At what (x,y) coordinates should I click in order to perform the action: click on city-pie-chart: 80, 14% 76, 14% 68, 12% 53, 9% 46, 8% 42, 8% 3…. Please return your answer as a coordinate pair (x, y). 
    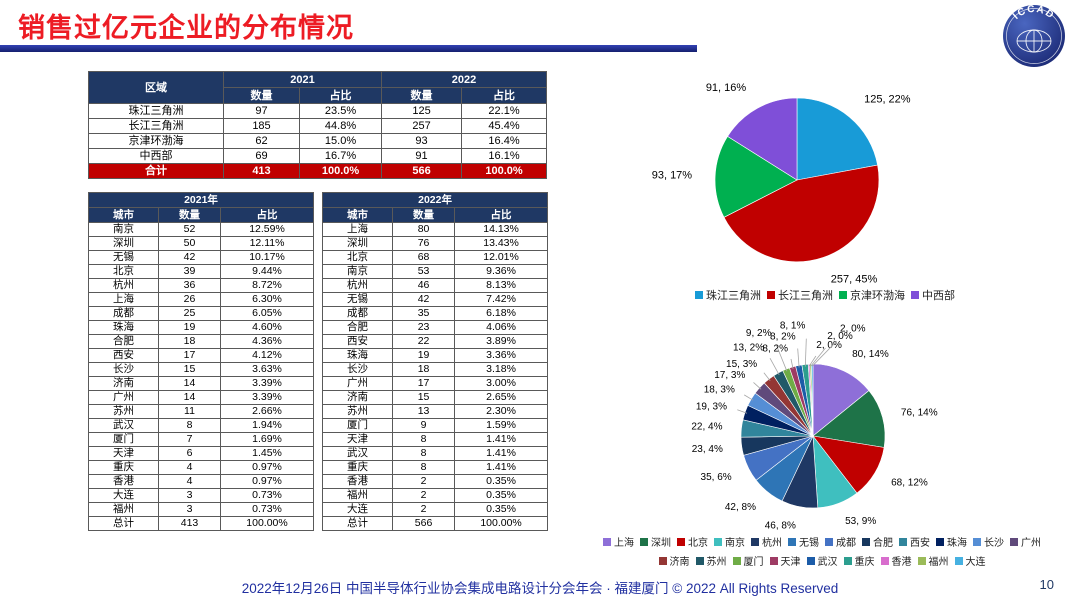
    Looking at the image, I should click on (814, 425).